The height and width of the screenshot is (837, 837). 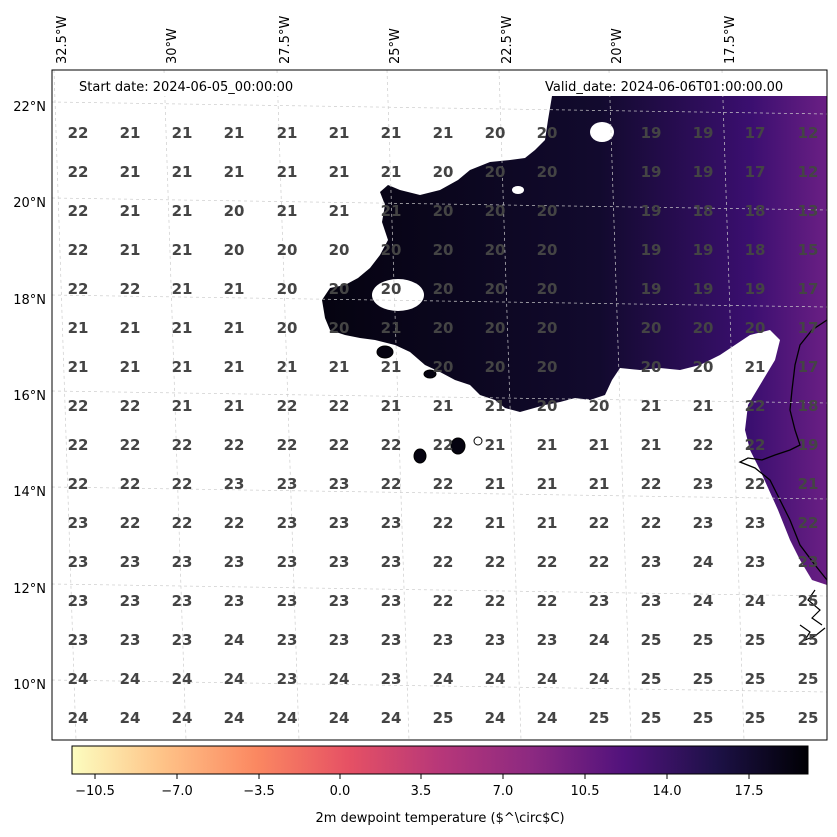 I want to click on grid-value: 12, so click(x=808, y=133).